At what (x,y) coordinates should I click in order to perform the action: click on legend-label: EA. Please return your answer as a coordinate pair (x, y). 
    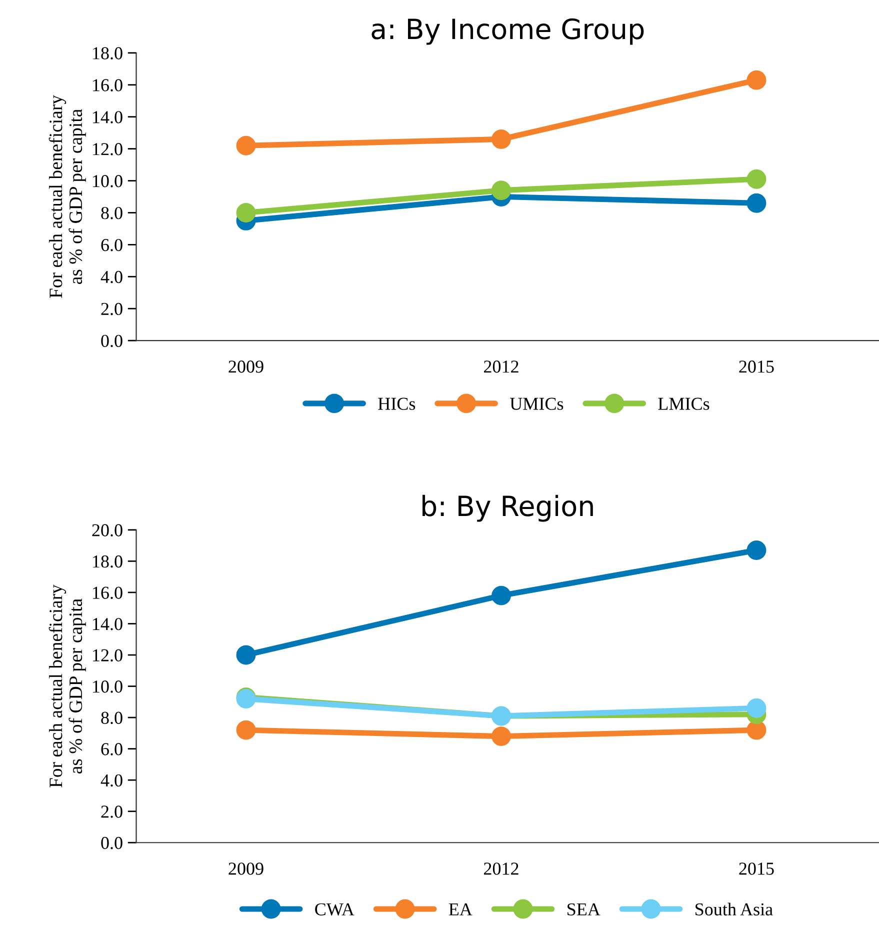
    Looking at the image, I should click on (460, 909).